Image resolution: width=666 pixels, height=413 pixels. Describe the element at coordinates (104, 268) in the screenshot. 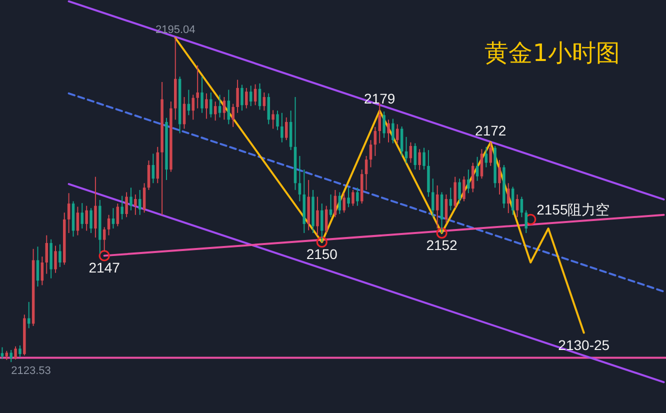

I see `annotation: 2147` at that location.